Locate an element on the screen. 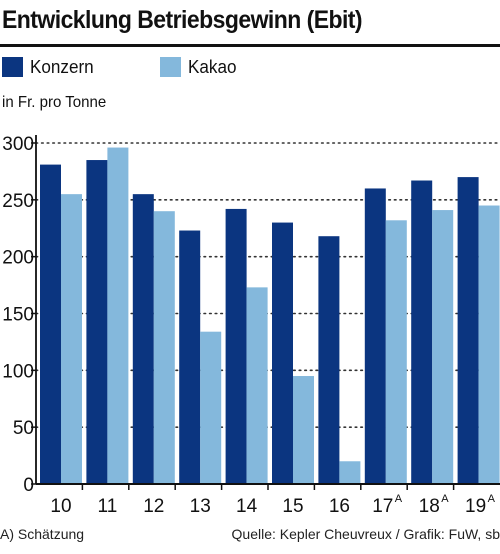 This screenshot has width=500, height=554. x-tick-label-15: 15 is located at coordinates (292, 506).